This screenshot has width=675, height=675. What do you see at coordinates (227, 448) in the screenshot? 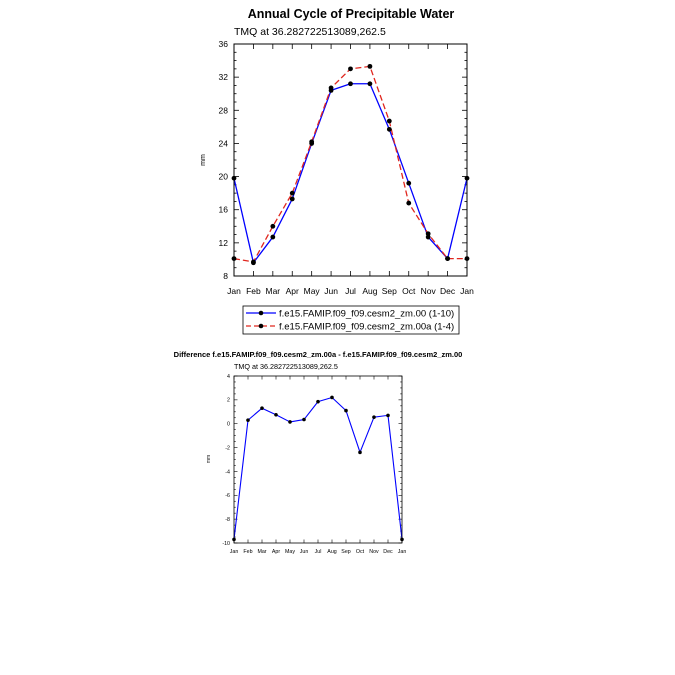
I see `y-tick-label: -2` at bounding box center [227, 448].